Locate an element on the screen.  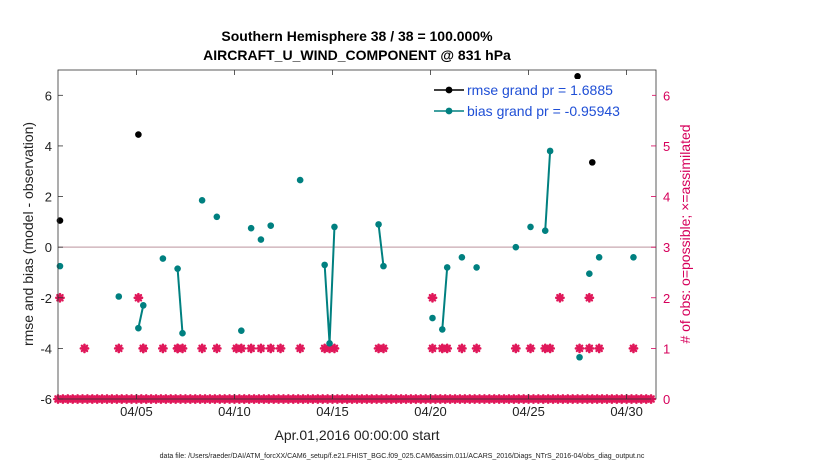
y-left-tick-label-0: -6 is located at coordinates (46, 399).